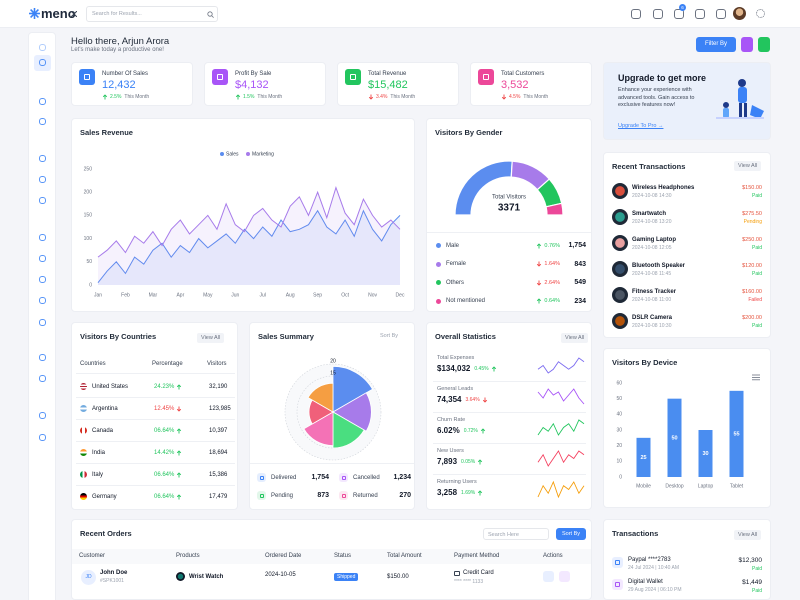 The image size is (800, 600). I want to click on view-action, so click(548, 576).